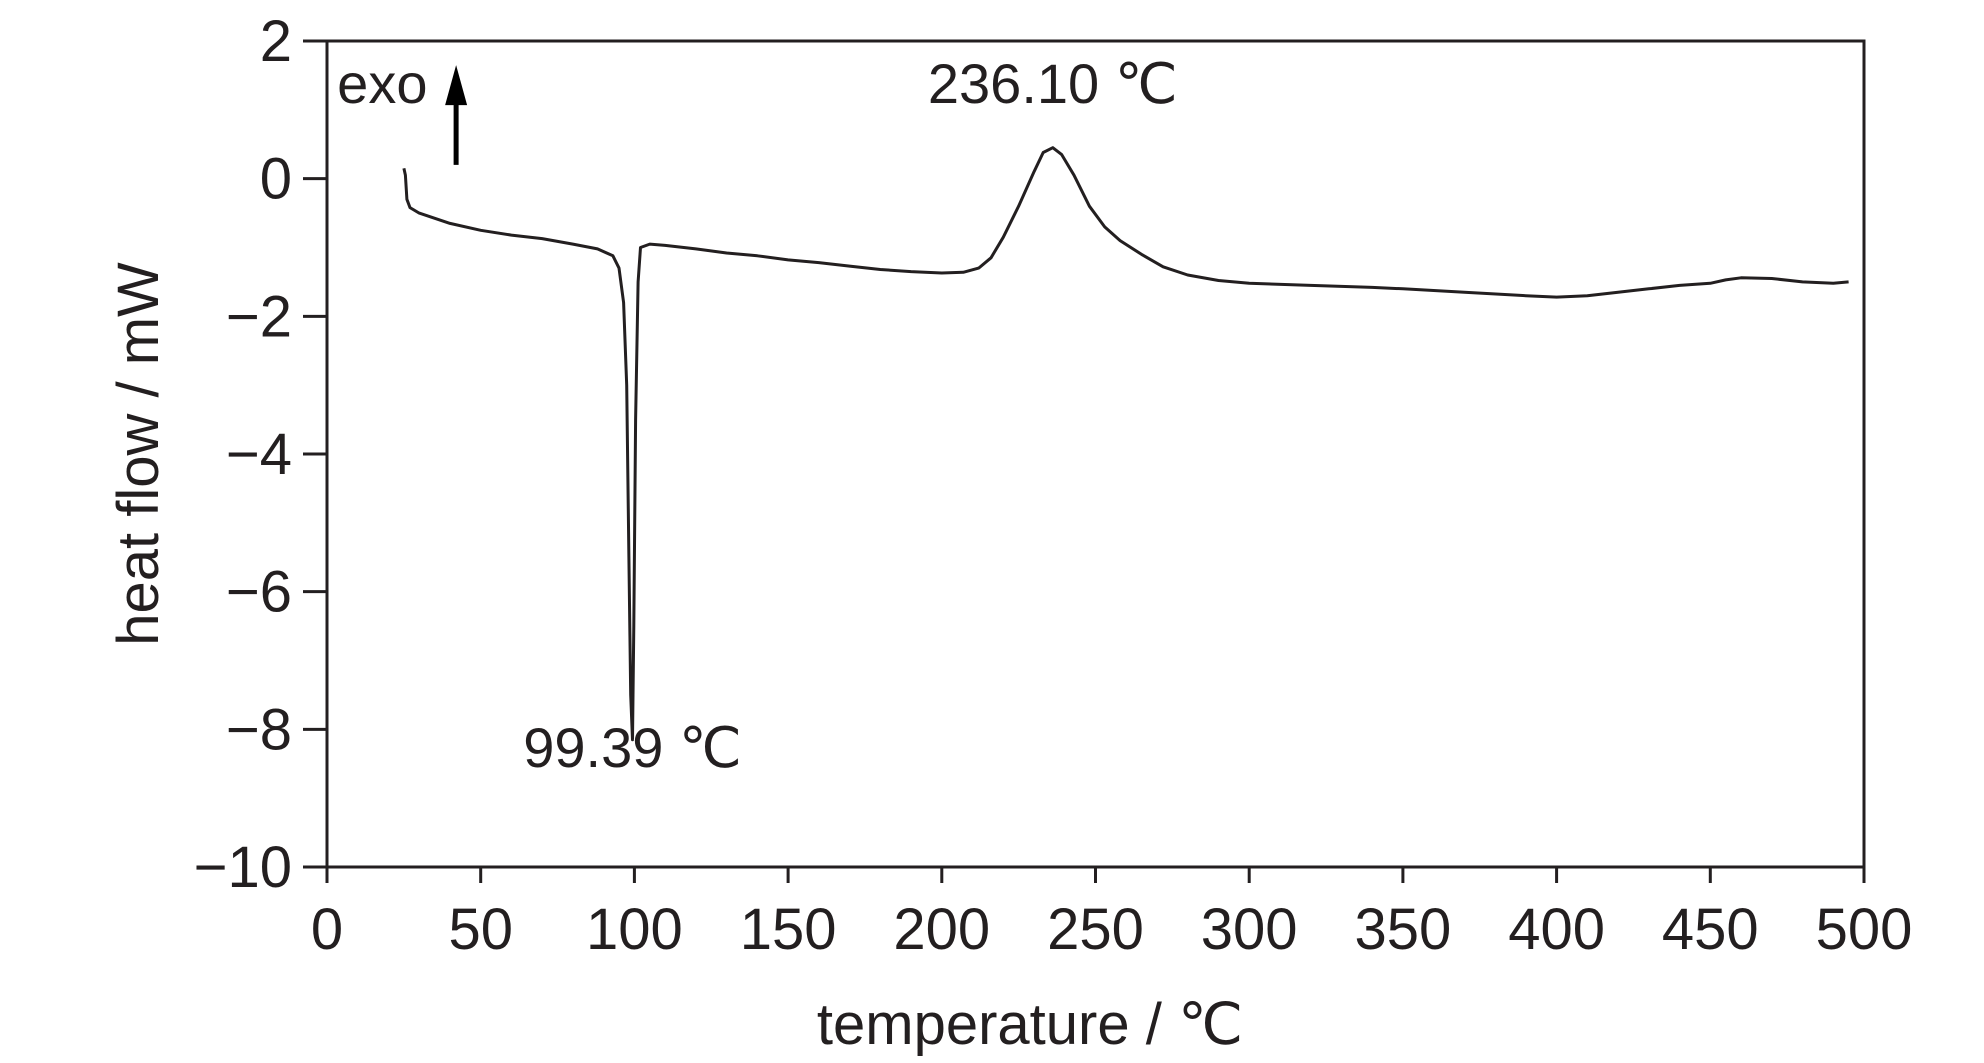 The width and height of the screenshot is (1984, 1063). What do you see at coordinates (382, 83) in the screenshot?
I see `exo-label-annotation: exo` at bounding box center [382, 83].